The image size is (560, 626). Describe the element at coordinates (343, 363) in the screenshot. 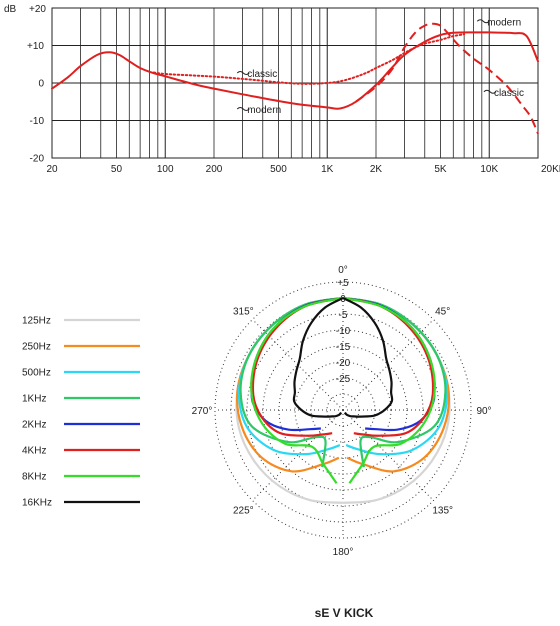

I see `radius-tick-label: -20` at that location.